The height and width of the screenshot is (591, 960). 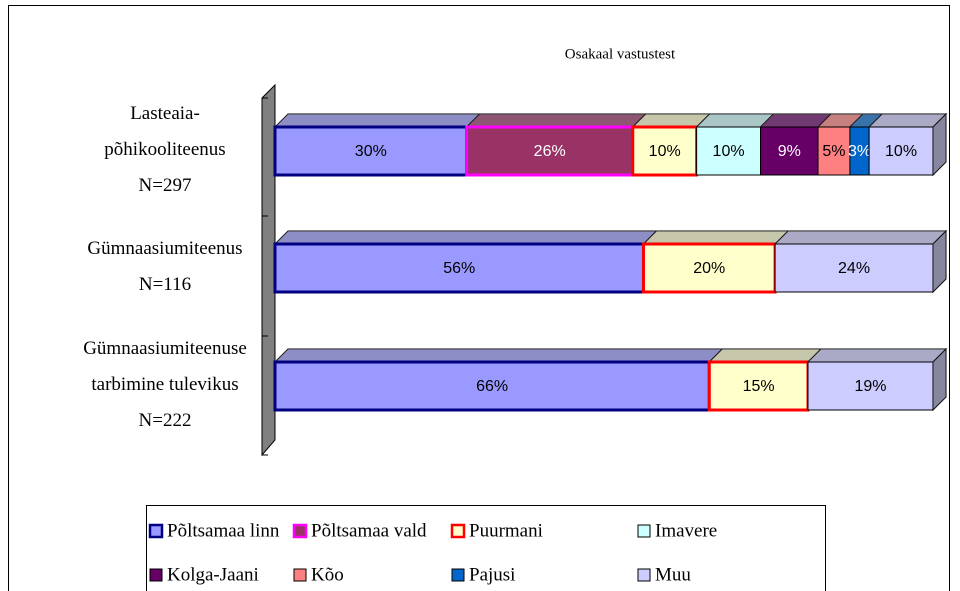 I want to click on legend-label: Kõo, so click(x=327, y=574).